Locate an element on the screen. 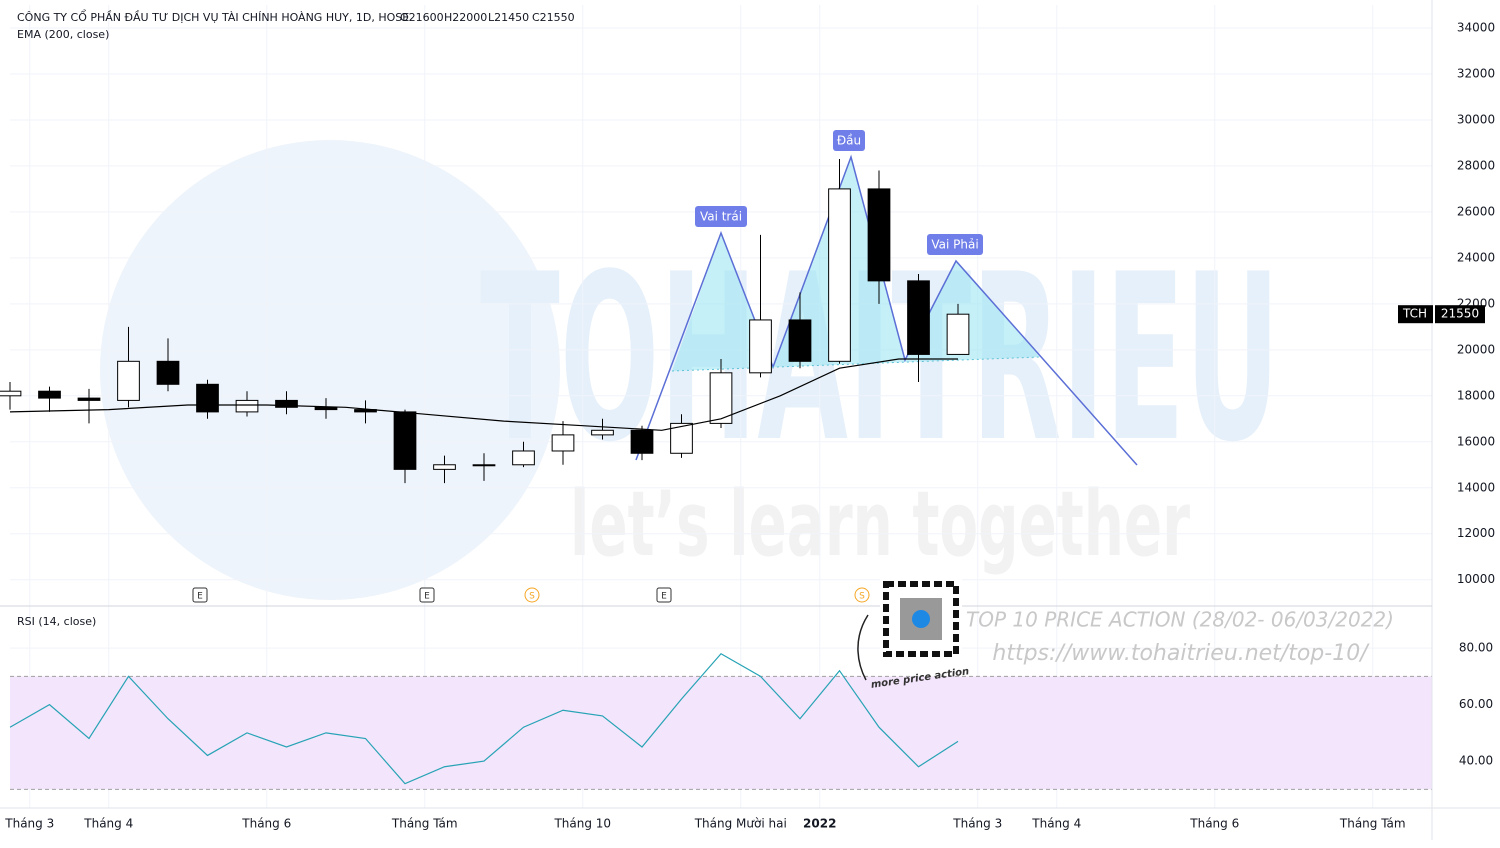 The image size is (1500, 848). y-tick-label: 24000 is located at coordinates (1476, 257).